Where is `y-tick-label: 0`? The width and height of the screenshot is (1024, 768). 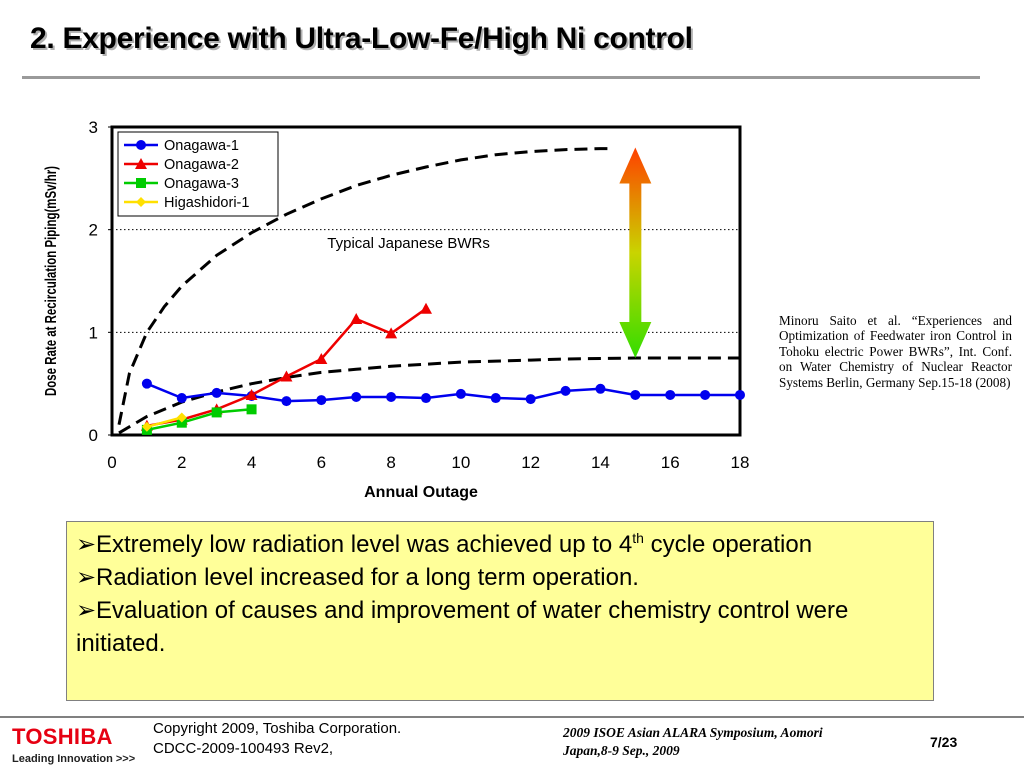
y-tick-label: 0 is located at coordinates (93, 435).